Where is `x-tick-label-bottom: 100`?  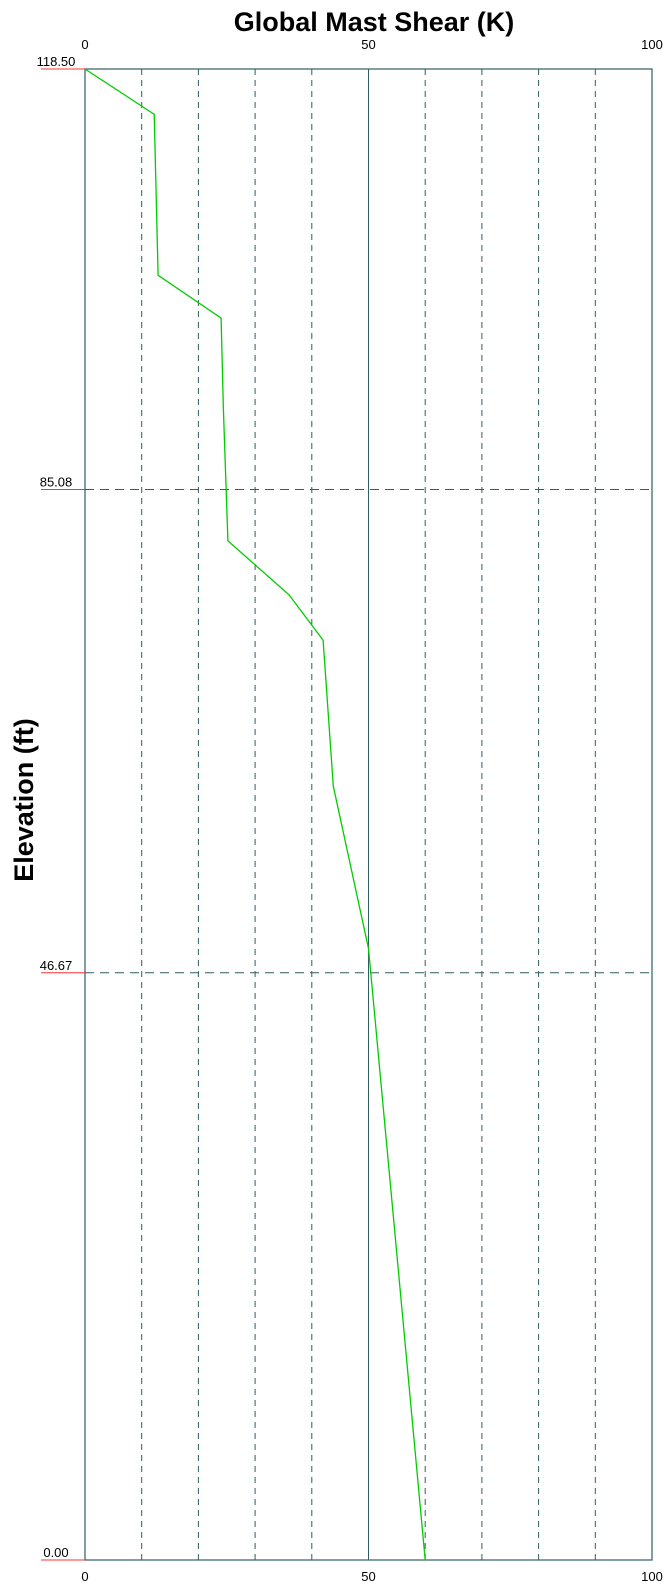 x-tick-label-bottom: 100 is located at coordinates (652, 1576).